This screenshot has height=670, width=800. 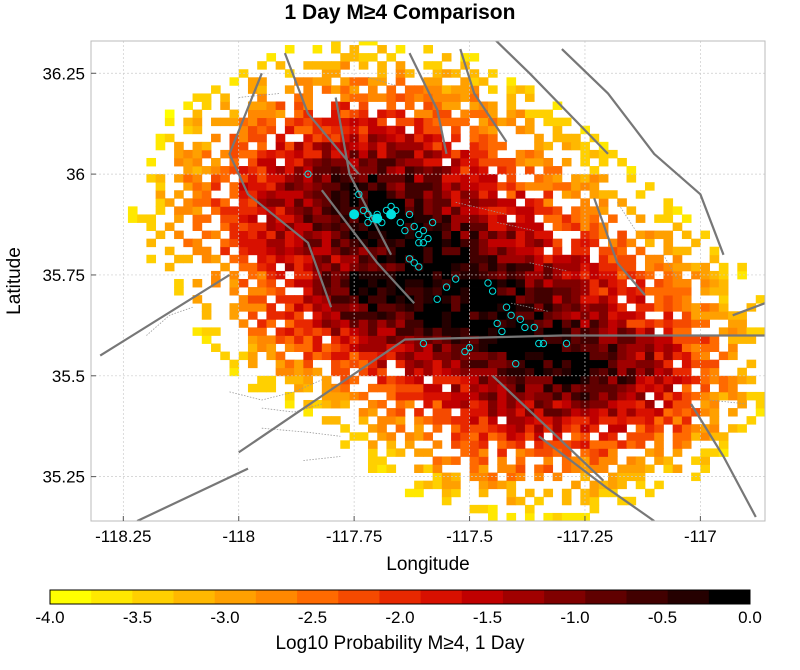 I want to click on colorbar-label: Log10 Probability M≥4, 1 Day, so click(x=400, y=643).